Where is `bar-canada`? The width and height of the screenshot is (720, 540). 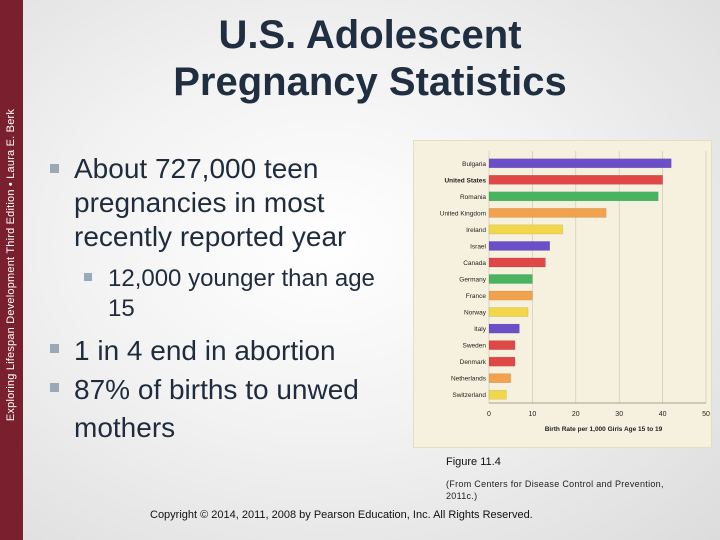
bar-canada is located at coordinates (517, 262).